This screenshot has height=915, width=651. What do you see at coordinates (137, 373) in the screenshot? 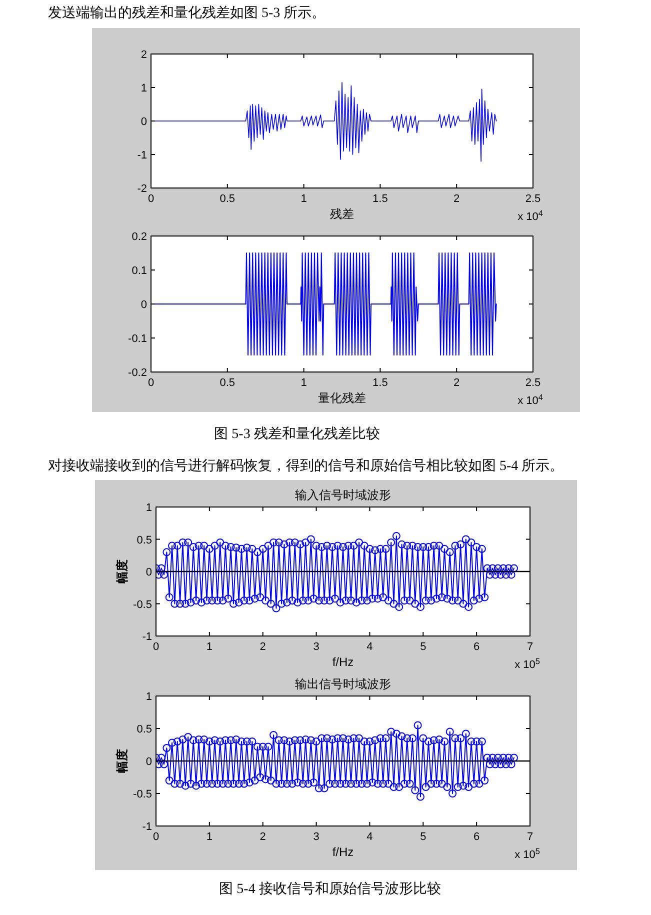
I see `y-tick-label: -0.2` at bounding box center [137, 373].